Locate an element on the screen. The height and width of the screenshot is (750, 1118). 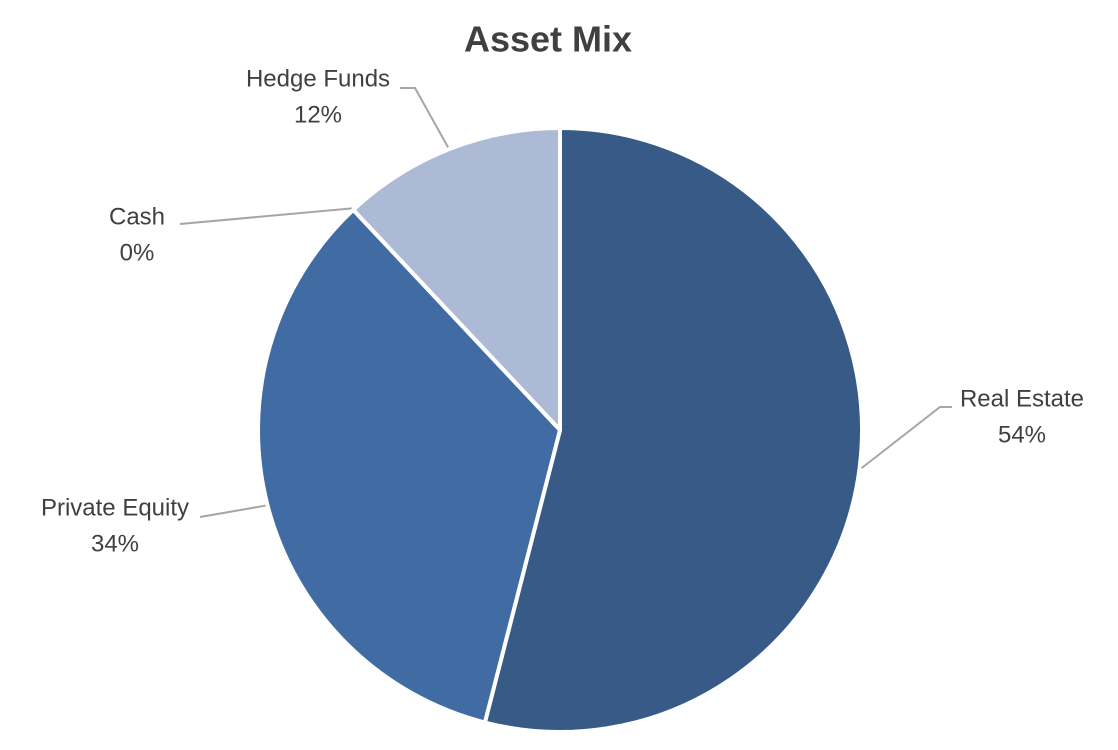
slice-label: Cash is located at coordinates (137, 216).